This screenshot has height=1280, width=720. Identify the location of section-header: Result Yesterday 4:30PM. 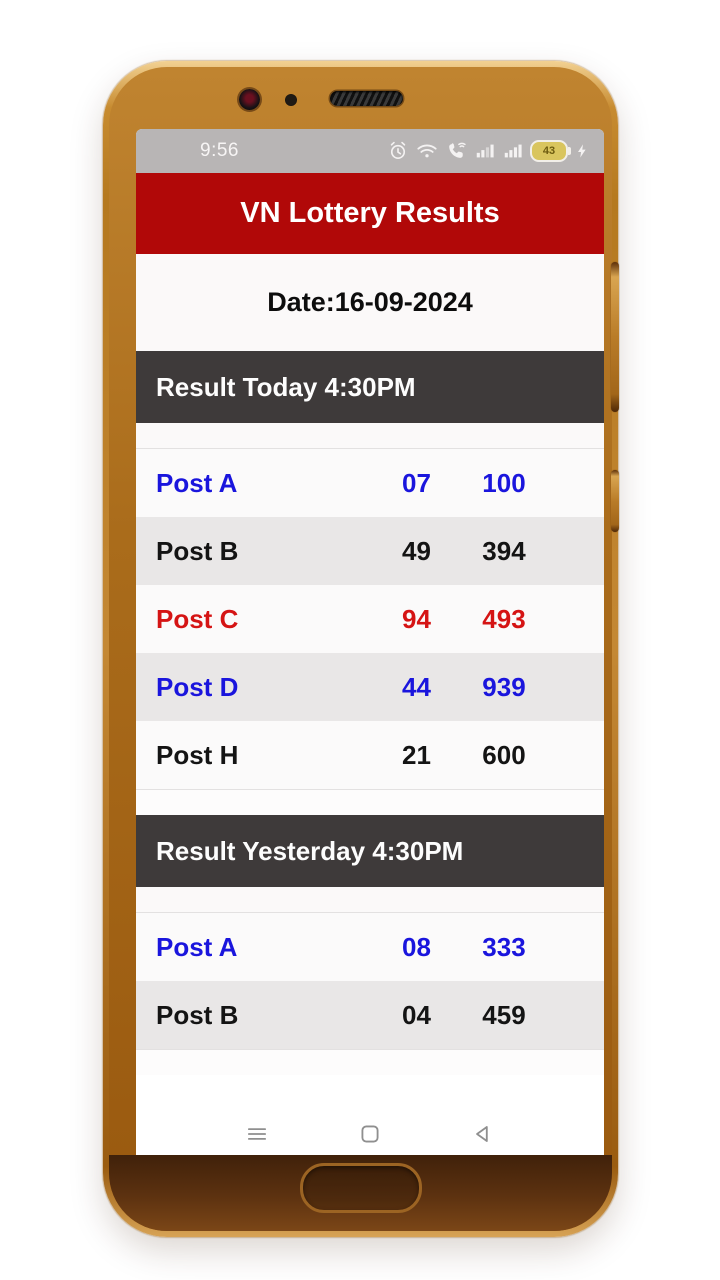
(370, 851).